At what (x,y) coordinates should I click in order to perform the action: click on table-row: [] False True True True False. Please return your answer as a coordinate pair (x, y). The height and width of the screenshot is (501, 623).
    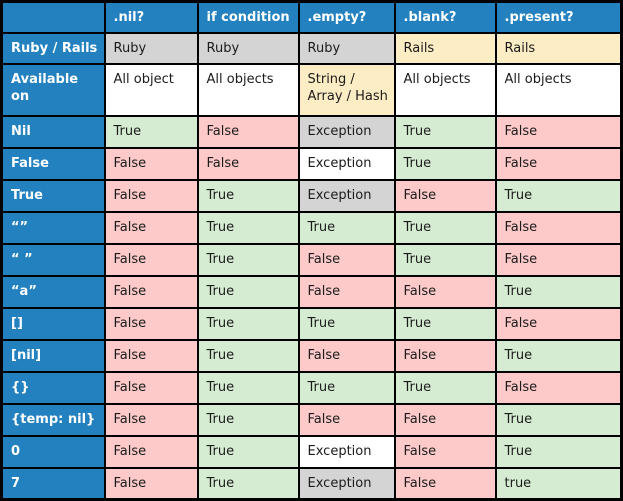
    Looking at the image, I should click on (311, 323).